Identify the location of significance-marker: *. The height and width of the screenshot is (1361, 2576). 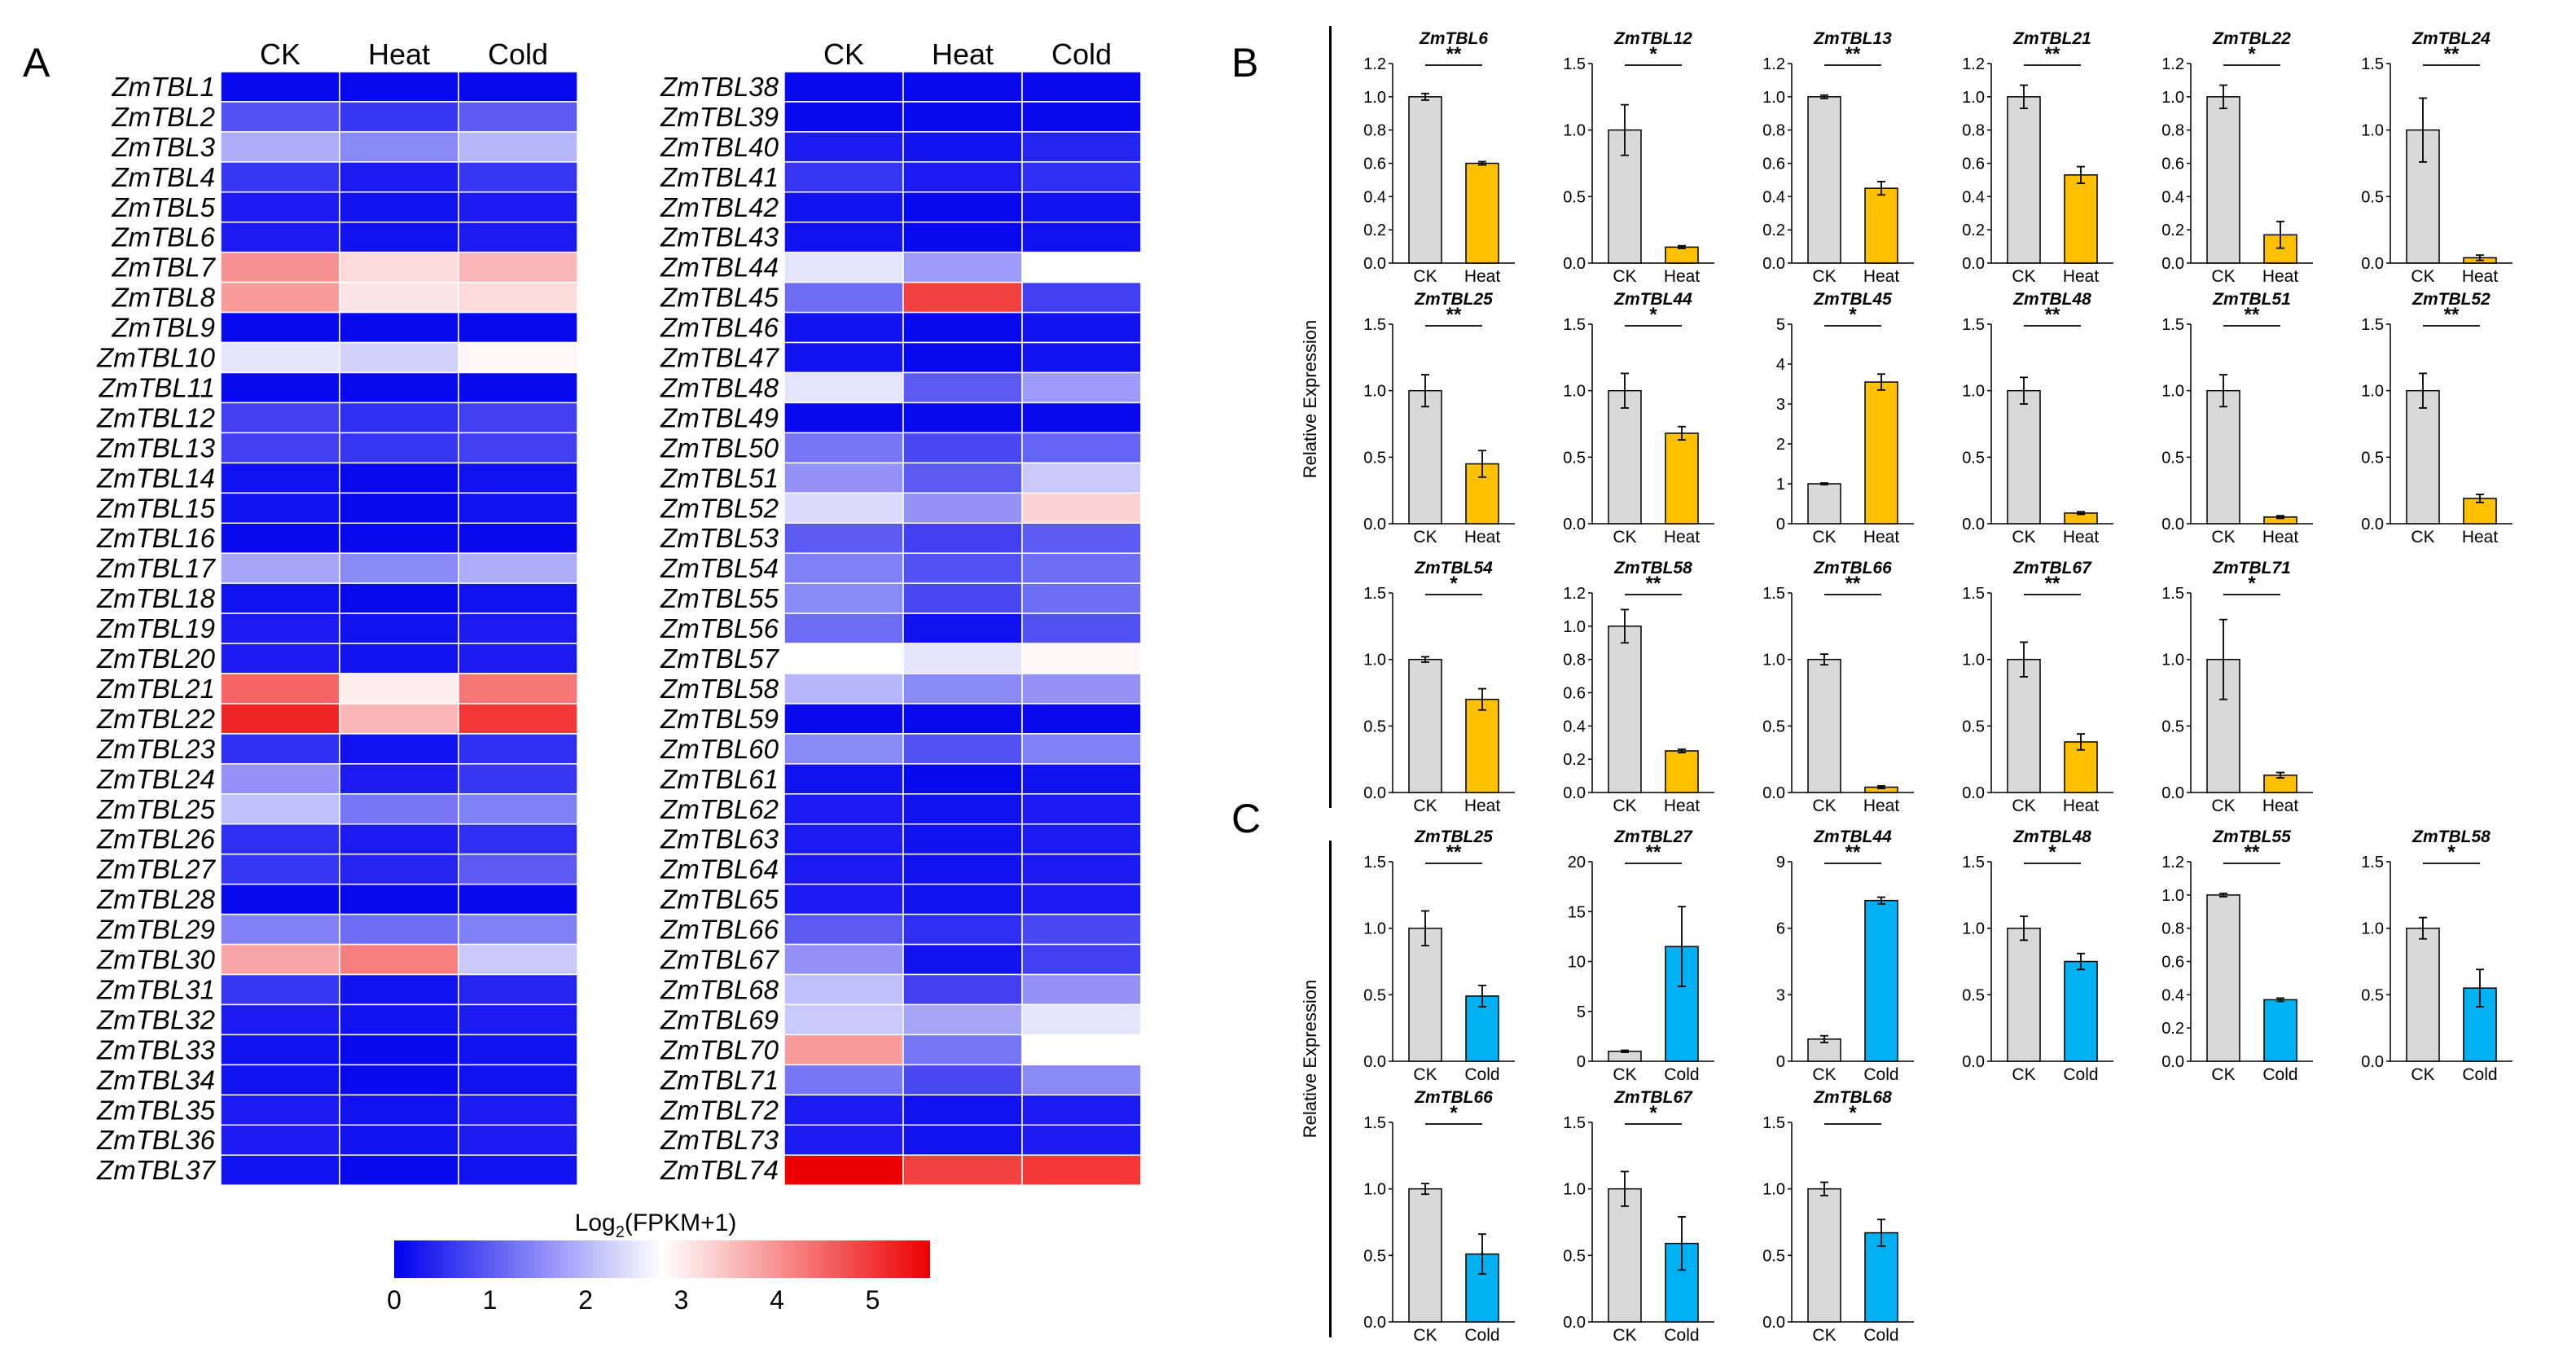
(2451, 852).